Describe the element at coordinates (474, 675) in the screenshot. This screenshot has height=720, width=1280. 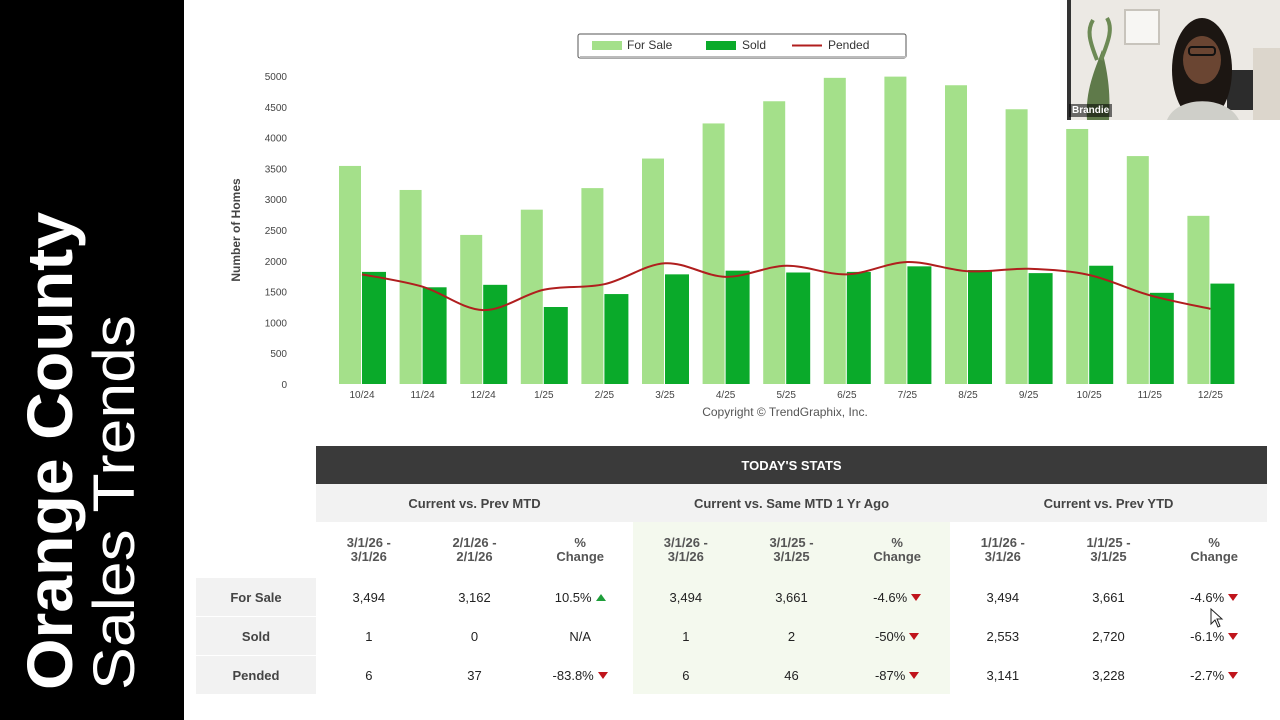
I see `cell-value: 37` at that location.